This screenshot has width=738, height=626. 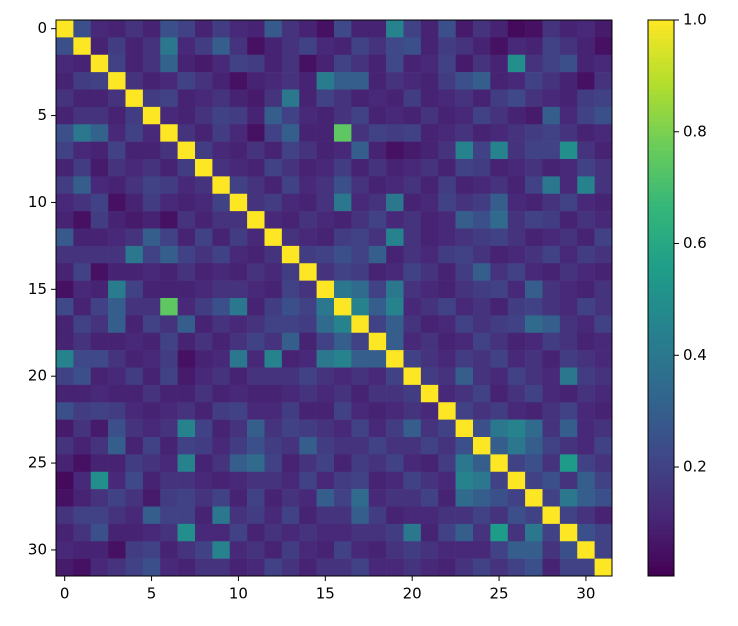 What do you see at coordinates (695, 467) in the screenshot?
I see `colorbar-tick-label: 0.2` at bounding box center [695, 467].